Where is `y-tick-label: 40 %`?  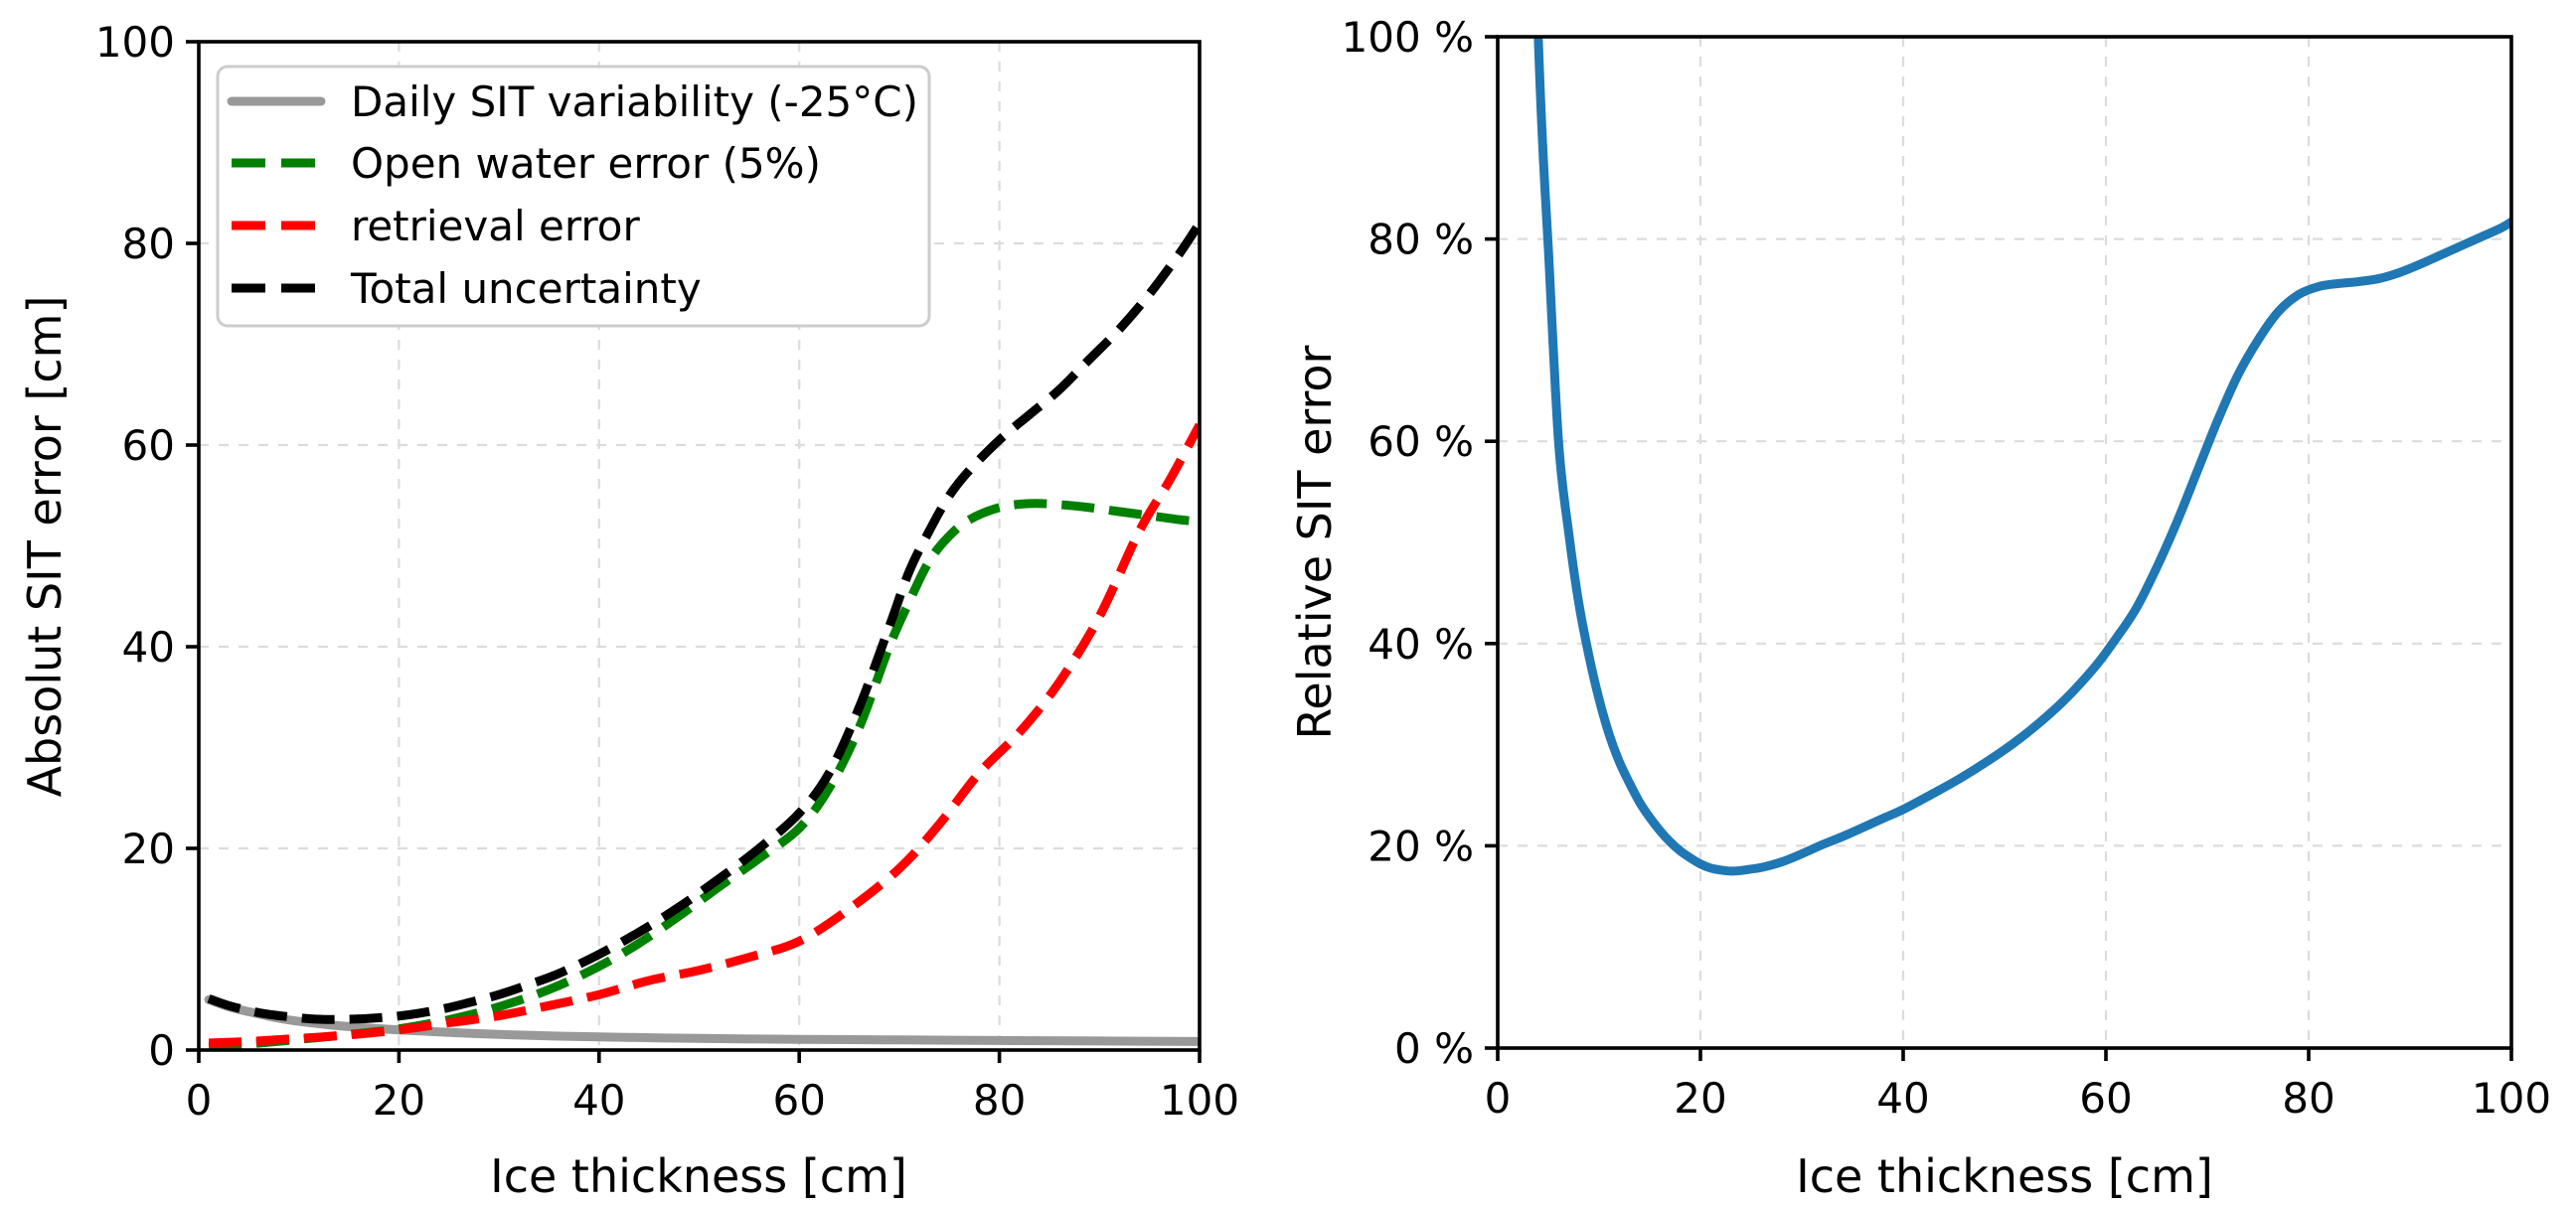 y-tick-label: 40 % is located at coordinates (1421, 644).